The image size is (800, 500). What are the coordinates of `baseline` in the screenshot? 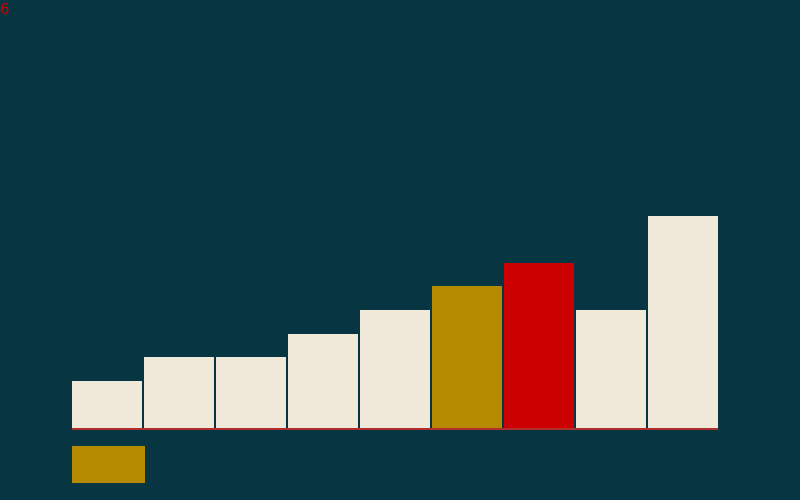 It's located at (395, 429).